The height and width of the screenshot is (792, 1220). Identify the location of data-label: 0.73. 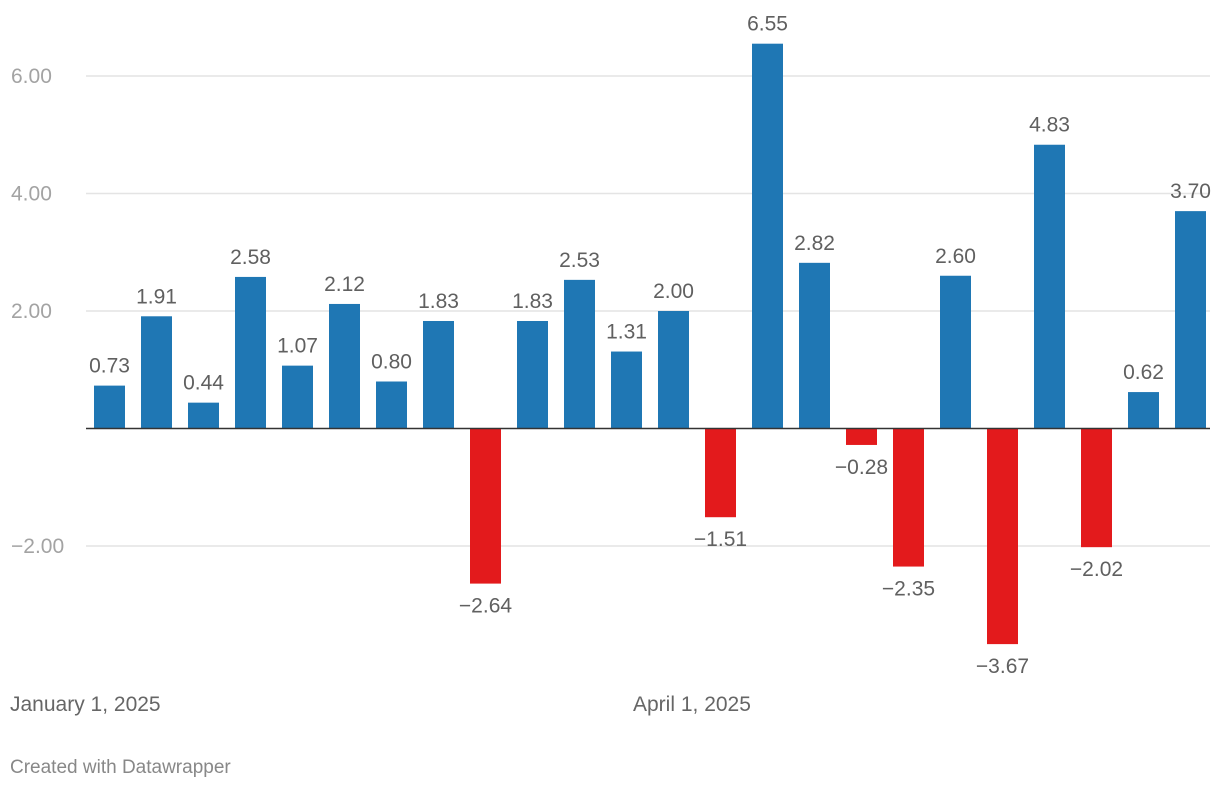
(109, 366).